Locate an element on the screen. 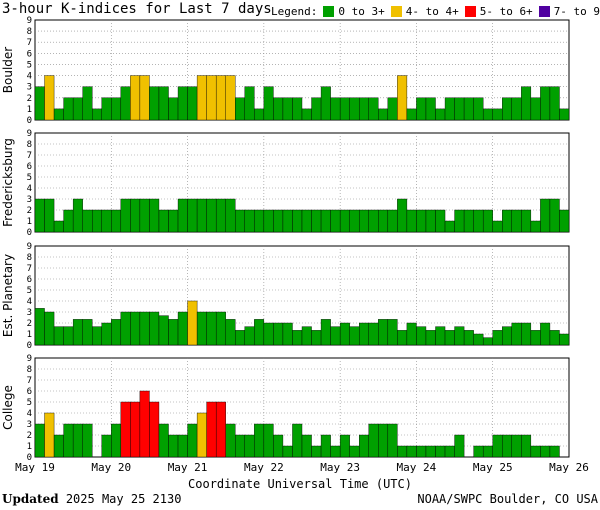 This screenshot has height=510, width=600. y-tick-label: 9 is located at coordinates (29, 21).